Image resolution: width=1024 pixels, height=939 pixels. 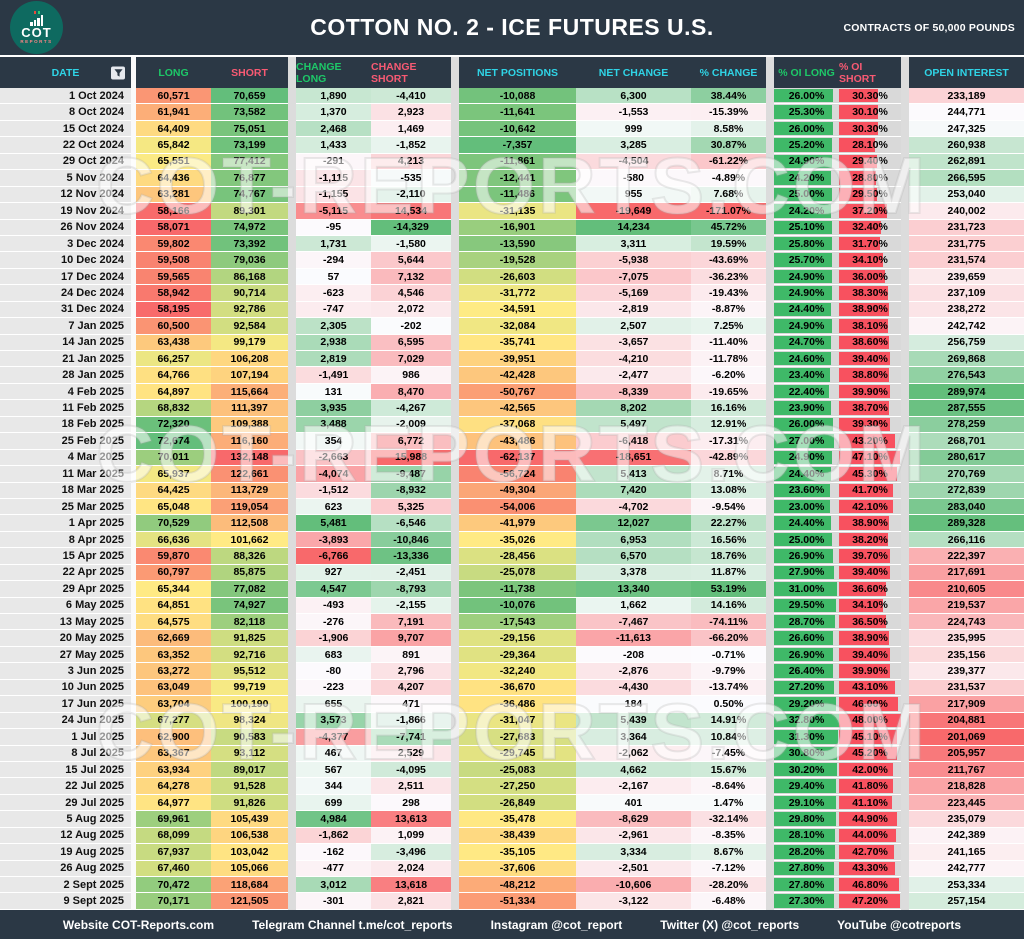 I want to click on footer-link-3: Twitter (X) @cot_reports, so click(x=730, y=924).